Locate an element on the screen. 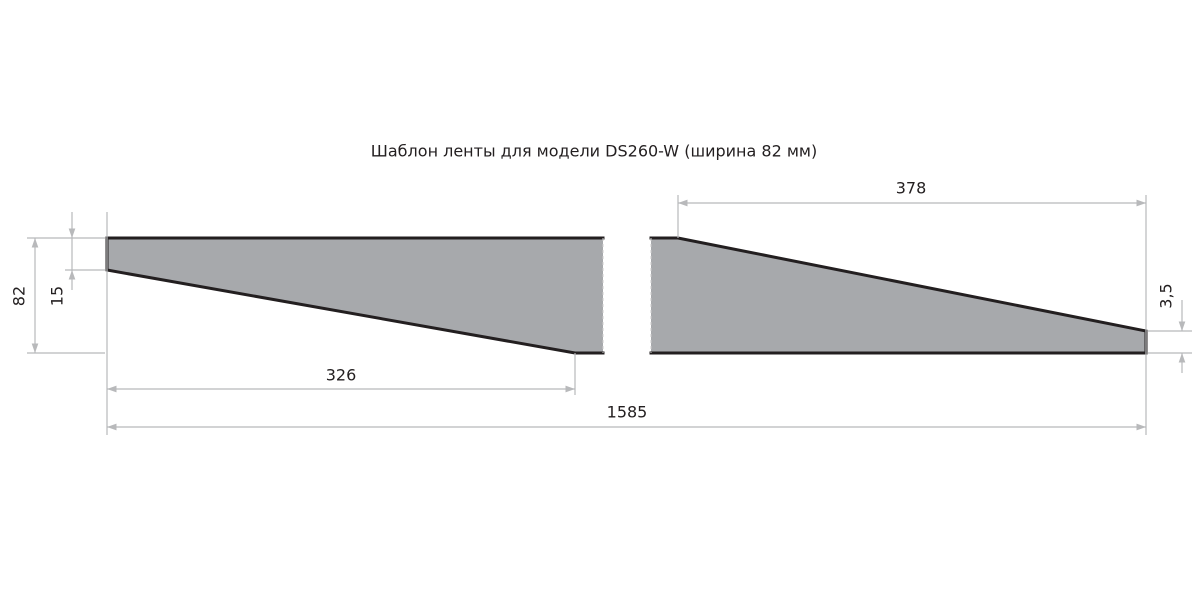  dimension-label: 1585 is located at coordinates (627, 412).